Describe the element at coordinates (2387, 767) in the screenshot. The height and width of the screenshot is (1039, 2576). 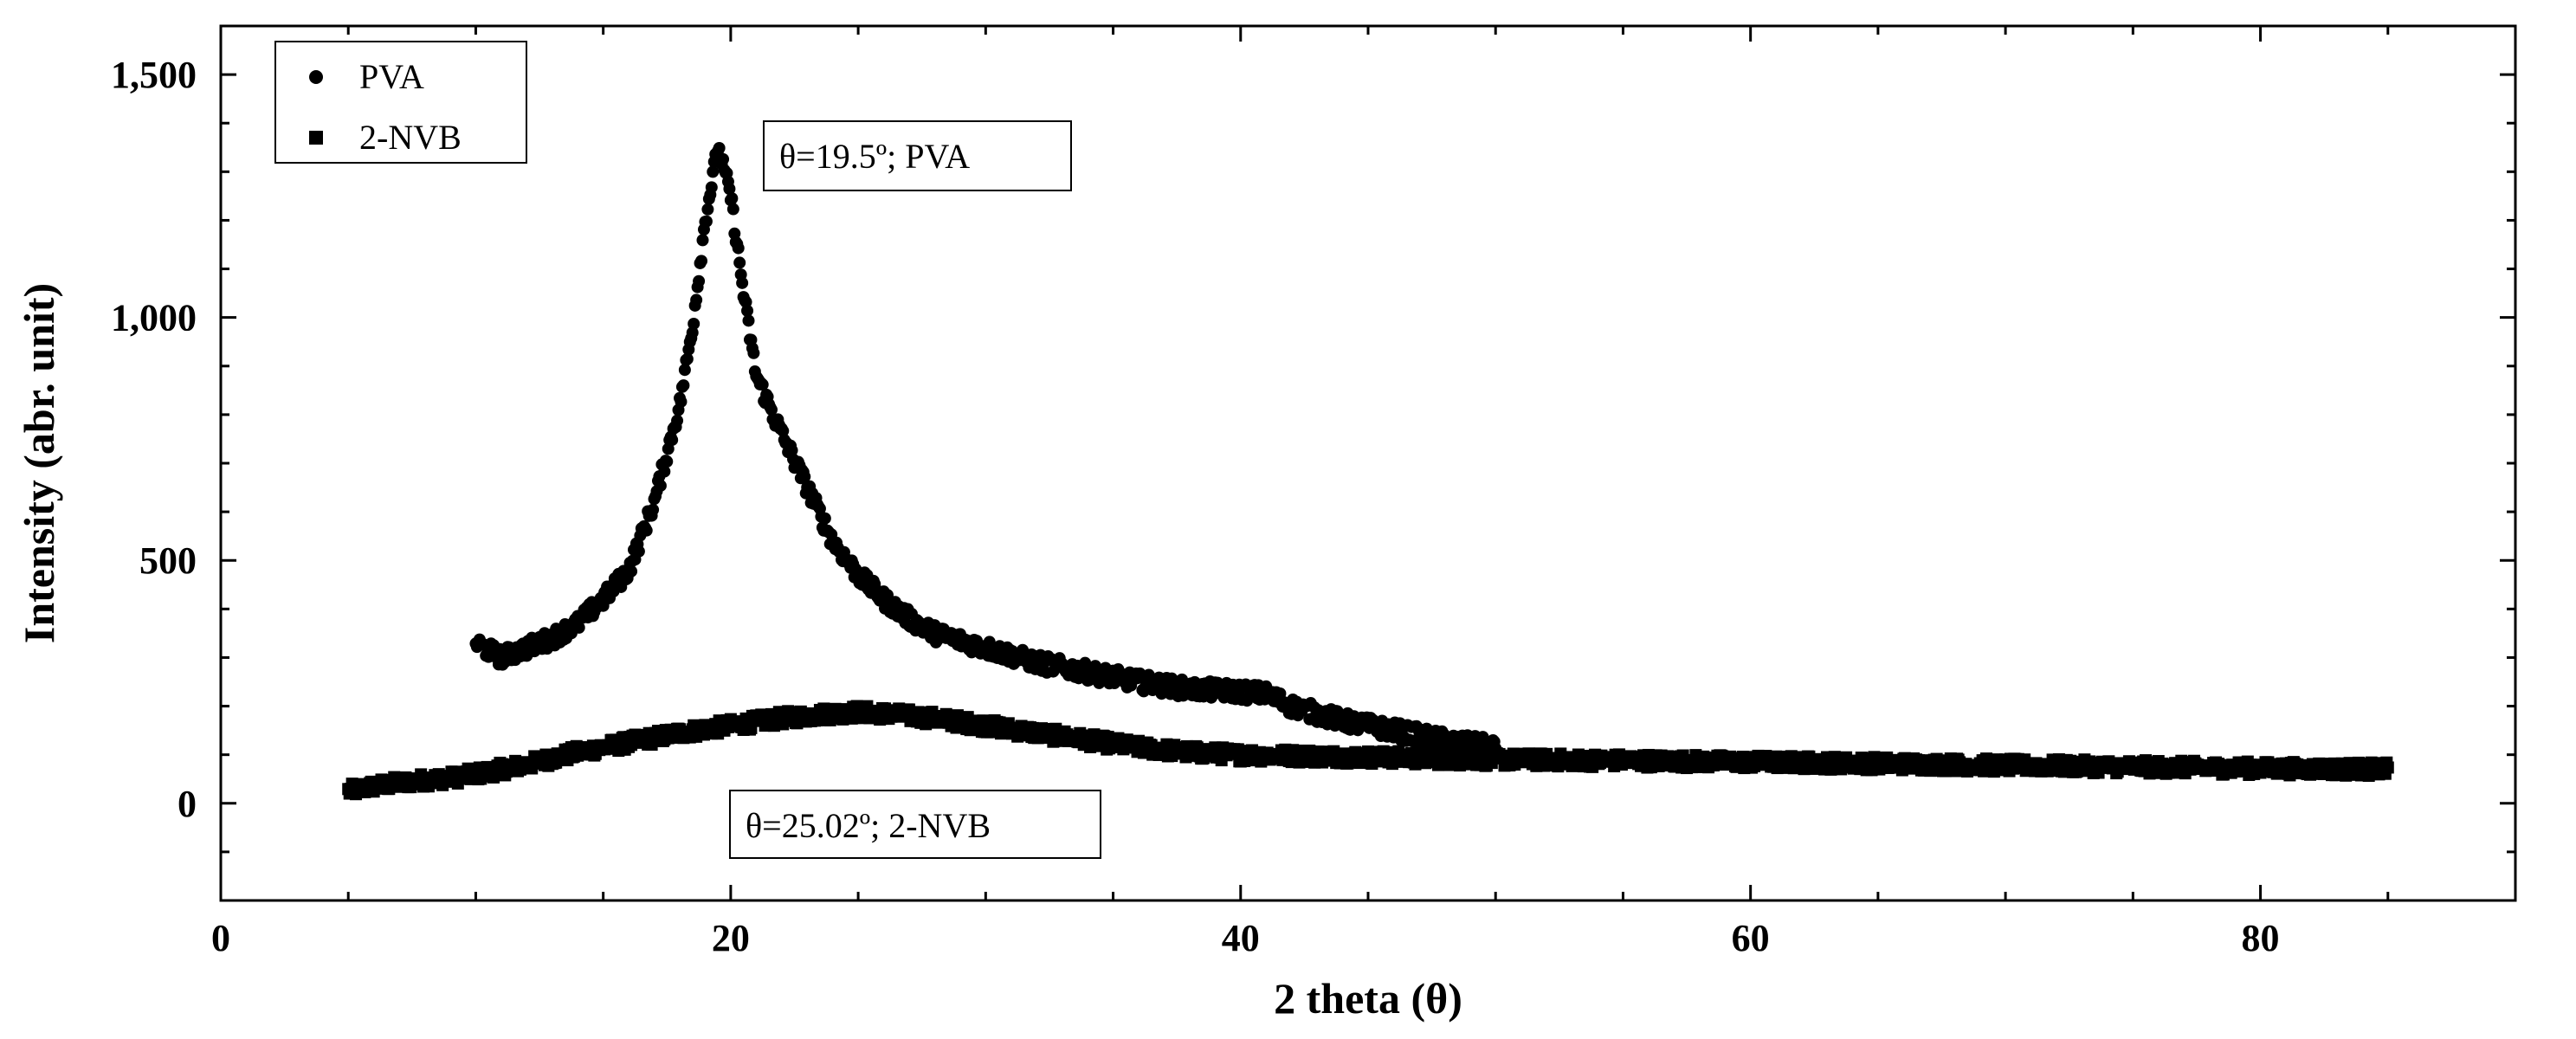
I see `nvb-point` at that location.